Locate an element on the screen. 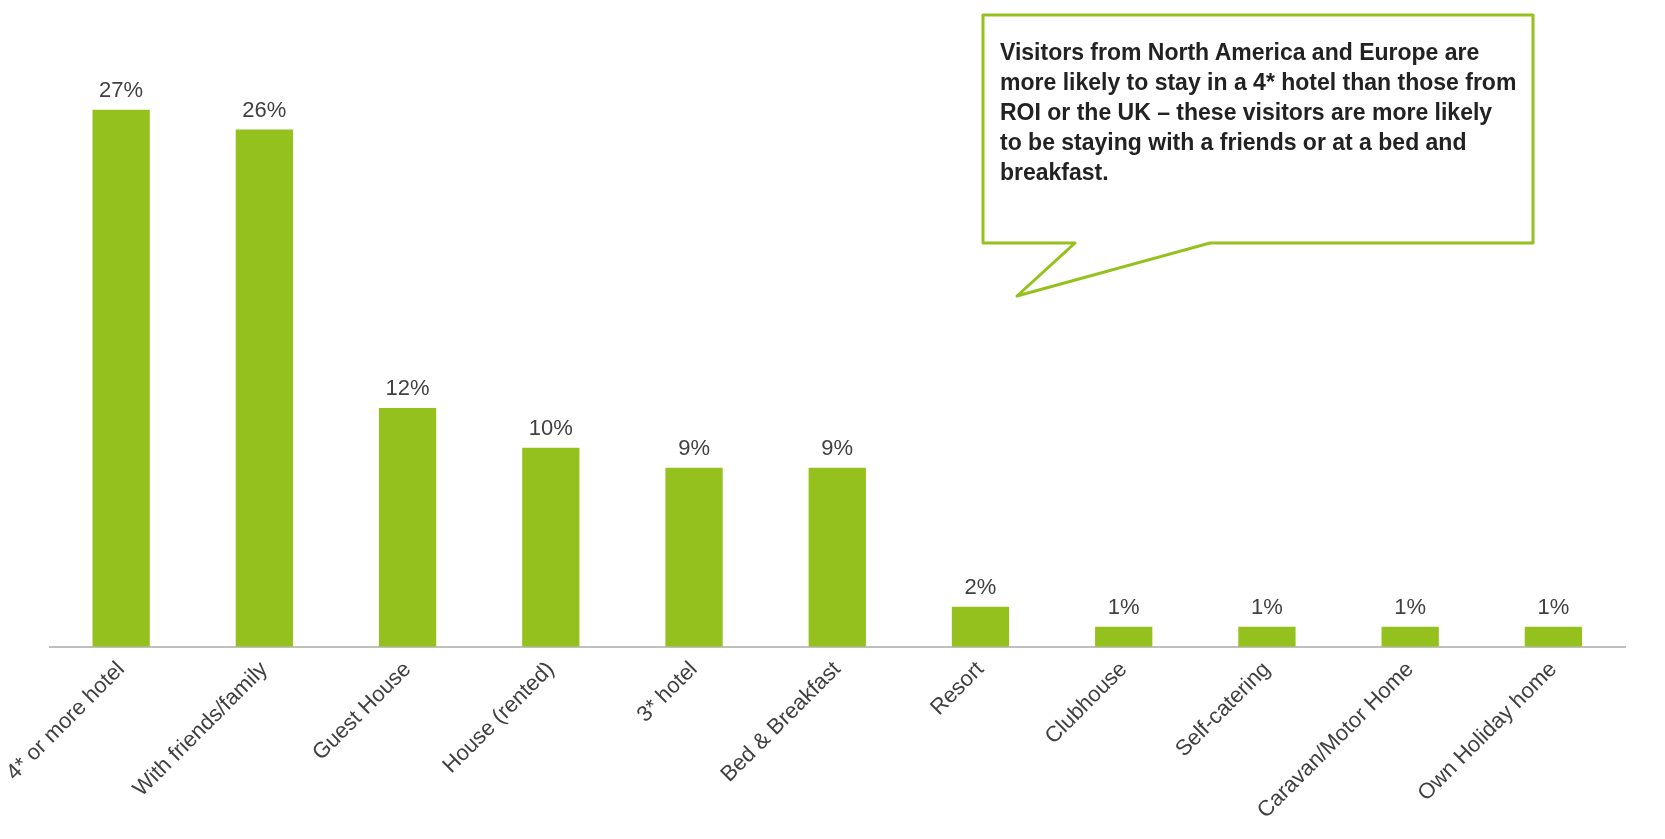 The width and height of the screenshot is (1665, 839). data-label: 26% is located at coordinates (264, 109).